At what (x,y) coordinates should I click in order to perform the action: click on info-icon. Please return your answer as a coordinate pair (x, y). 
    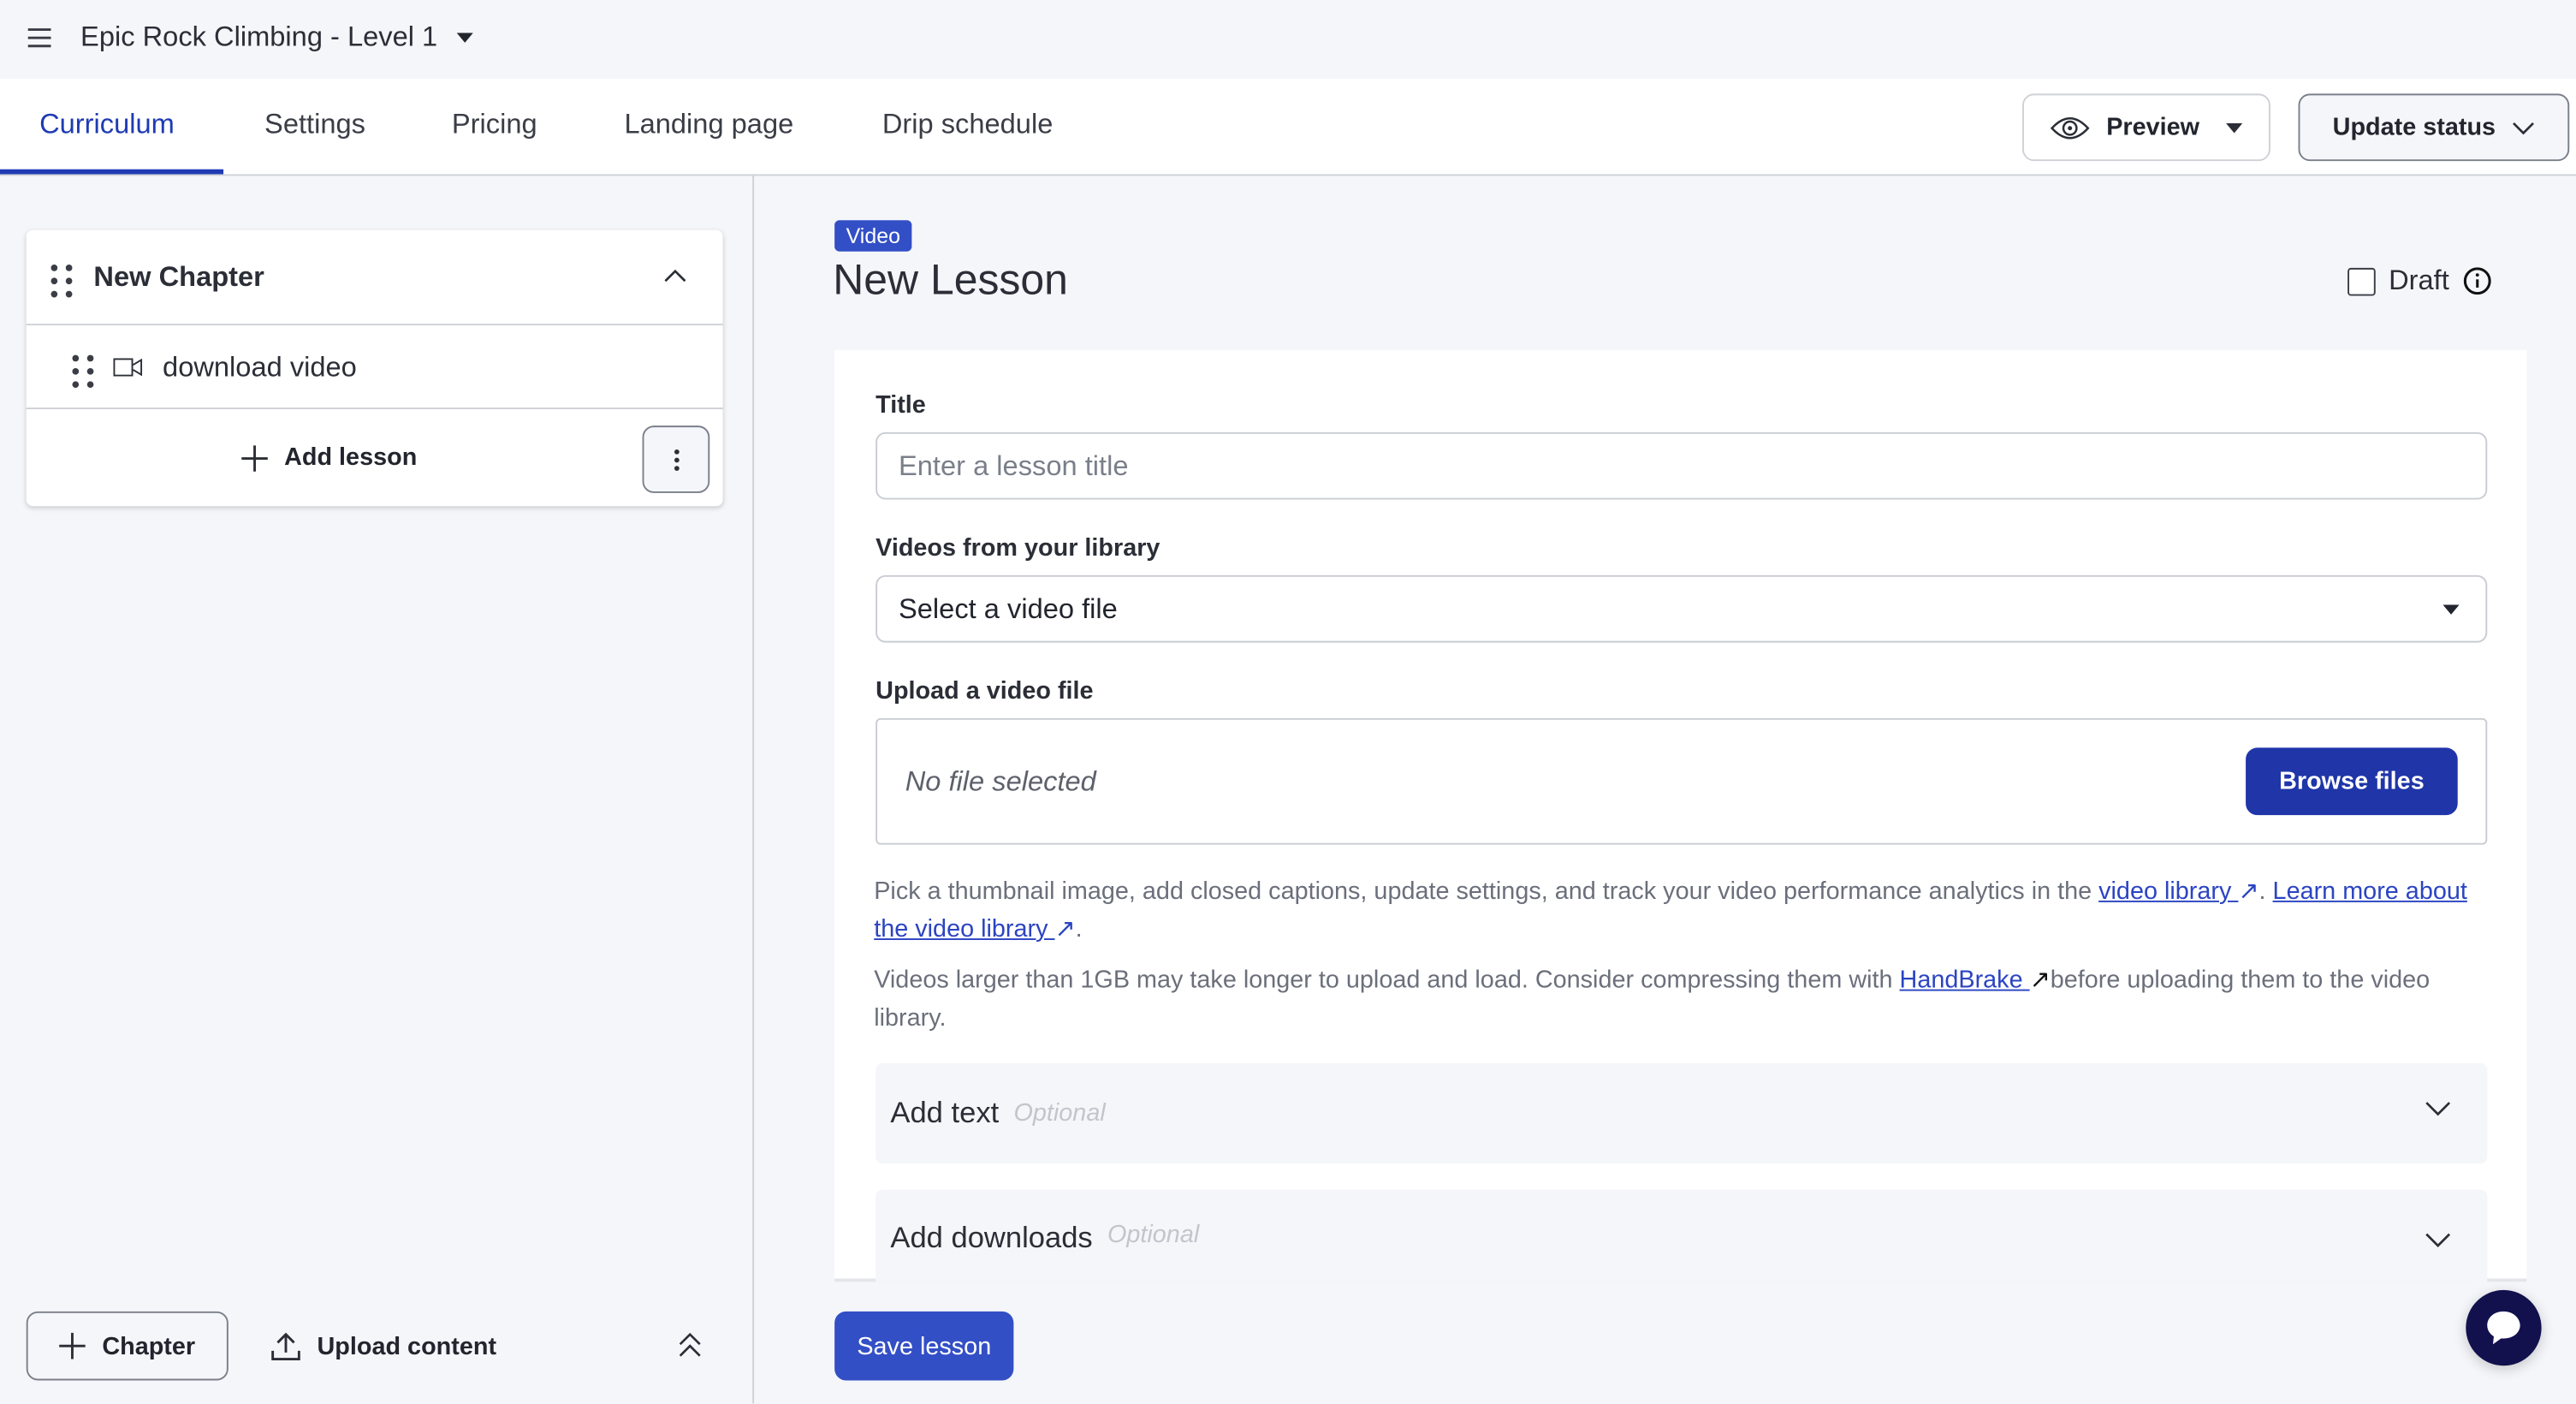
    Looking at the image, I should click on (2477, 281).